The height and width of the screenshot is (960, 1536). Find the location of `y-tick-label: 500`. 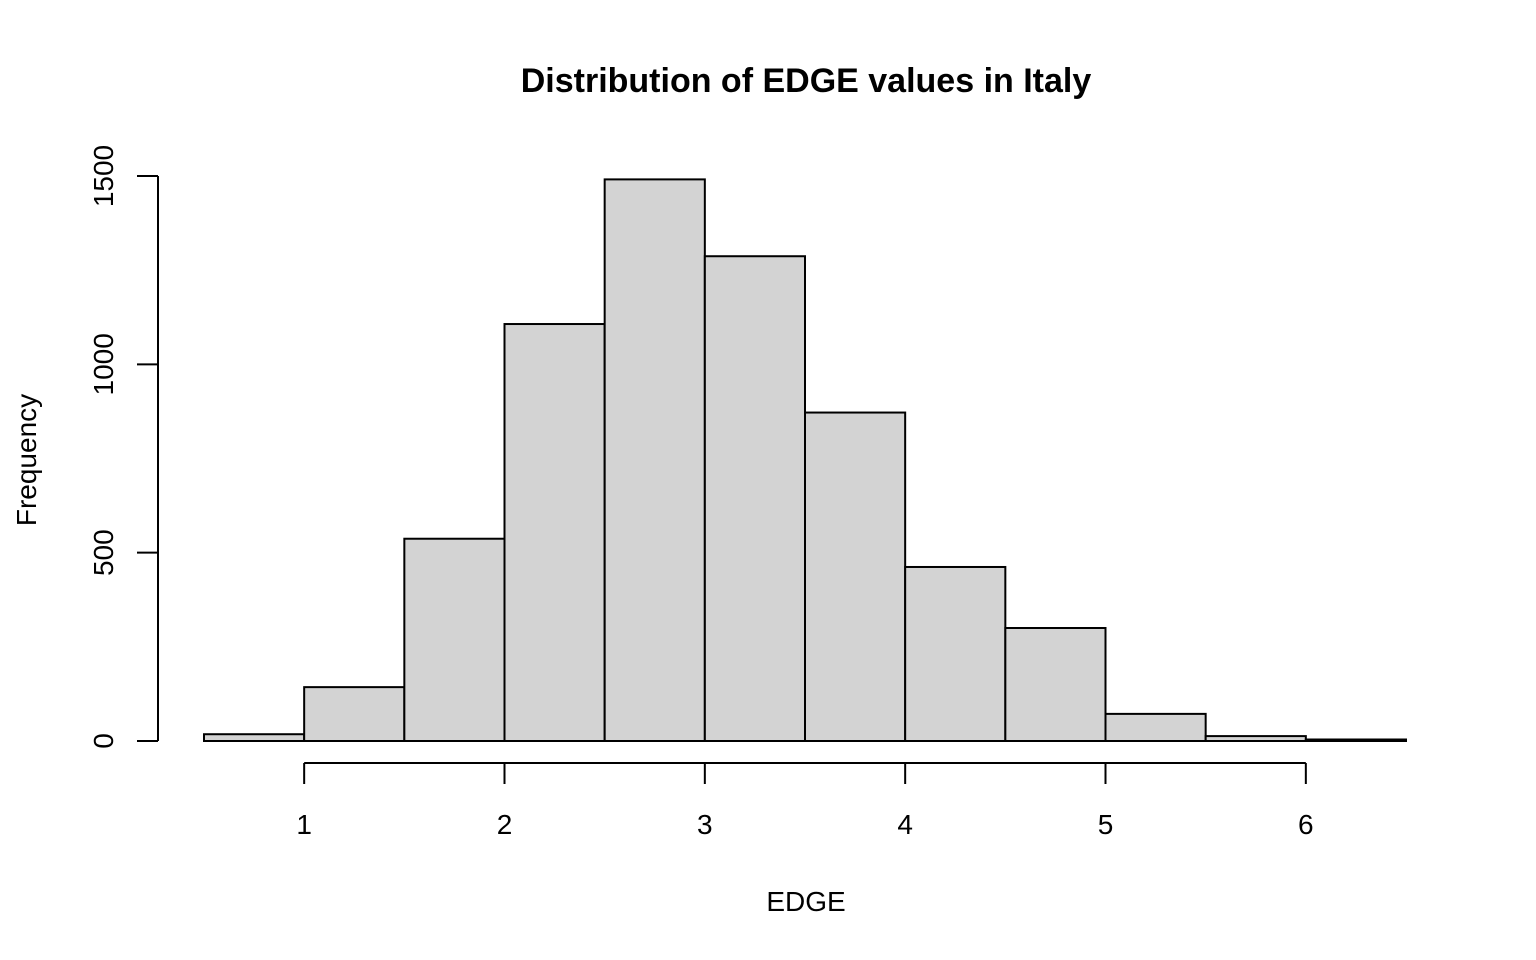

y-tick-label: 500 is located at coordinates (103, 552).